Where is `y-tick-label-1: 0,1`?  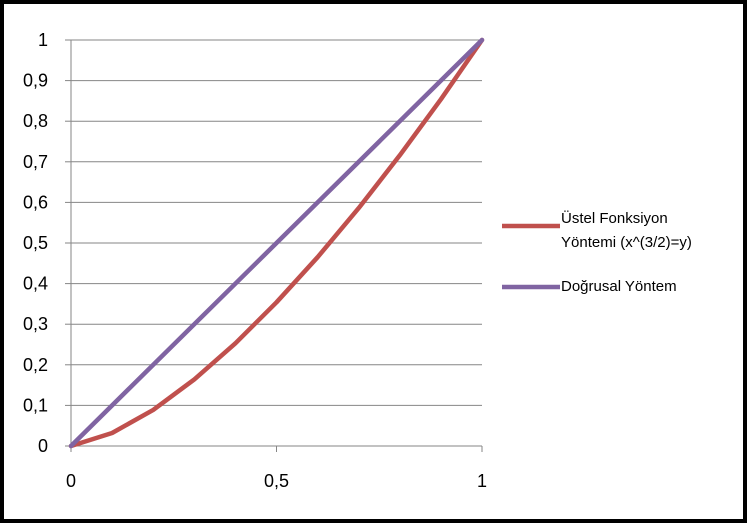 y-tick-label-1: 0,1 is located at coordinates (35, 405).